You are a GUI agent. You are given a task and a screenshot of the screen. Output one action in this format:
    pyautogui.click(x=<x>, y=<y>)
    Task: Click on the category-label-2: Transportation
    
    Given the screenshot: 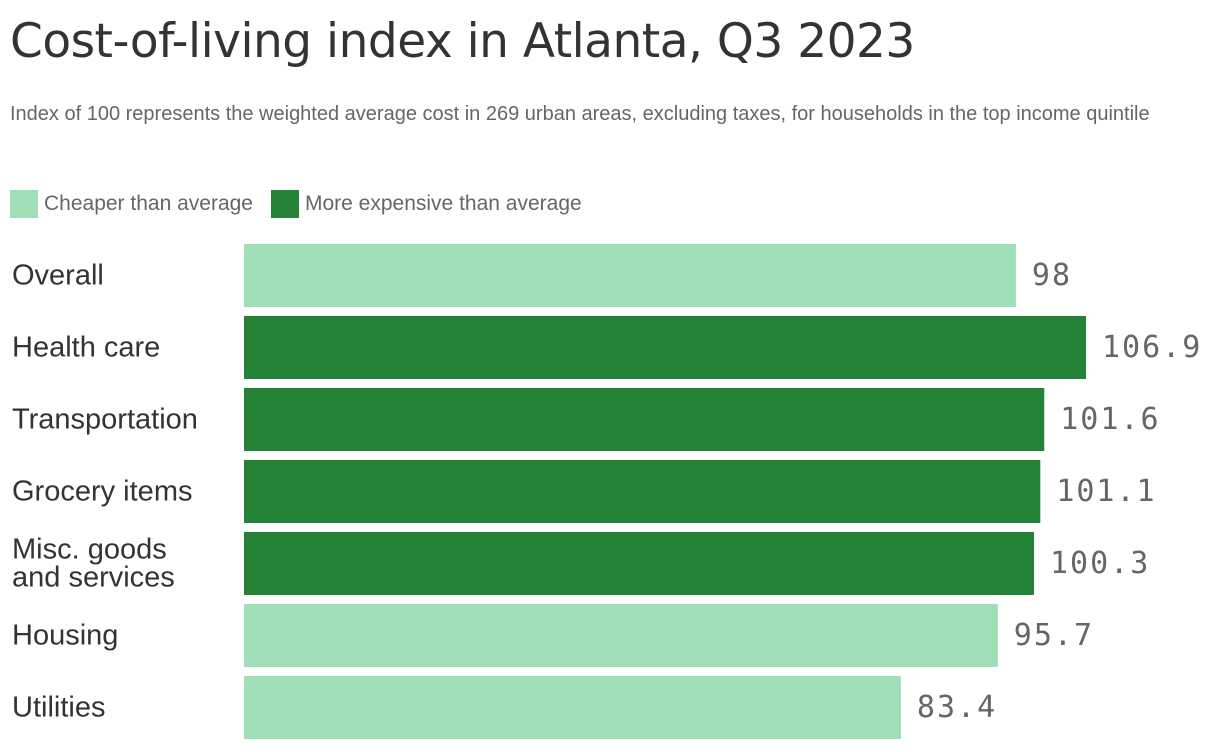 What is the action you would take?
    pyautogui.click(x=105, y=420)
    